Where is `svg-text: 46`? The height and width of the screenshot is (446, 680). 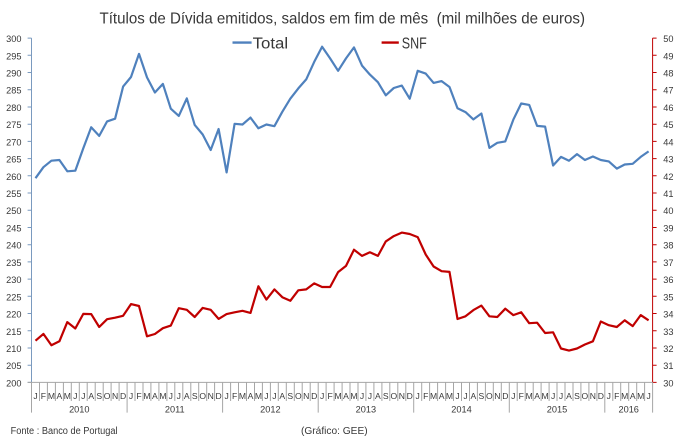 svg-text: 46 is located at coordinates (668, 108).